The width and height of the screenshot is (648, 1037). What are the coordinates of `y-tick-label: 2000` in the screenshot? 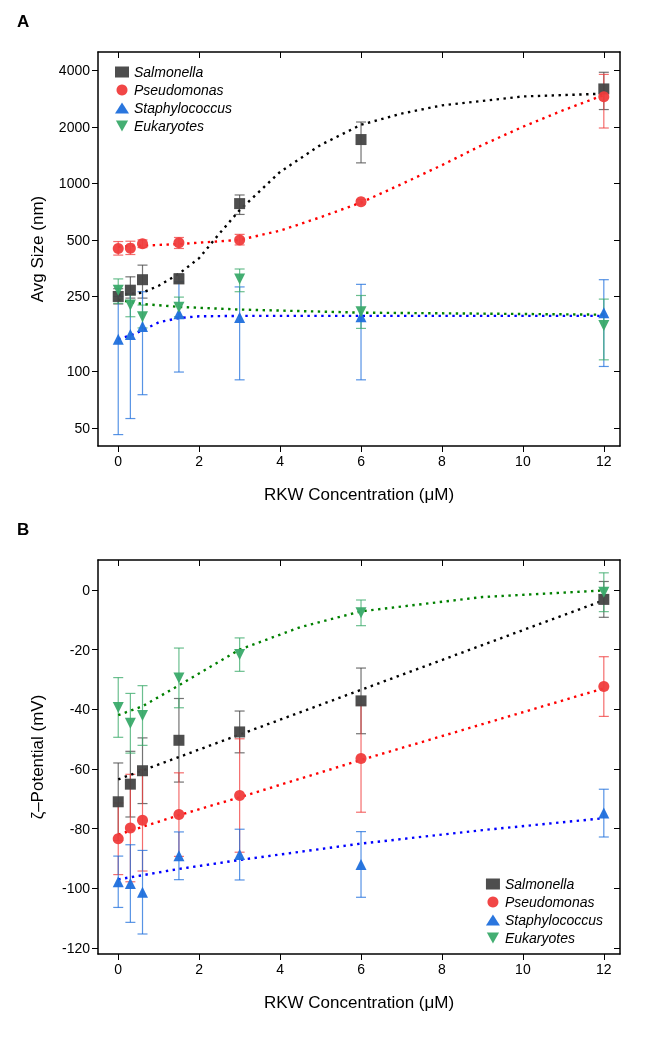 It's located at (74, 126).